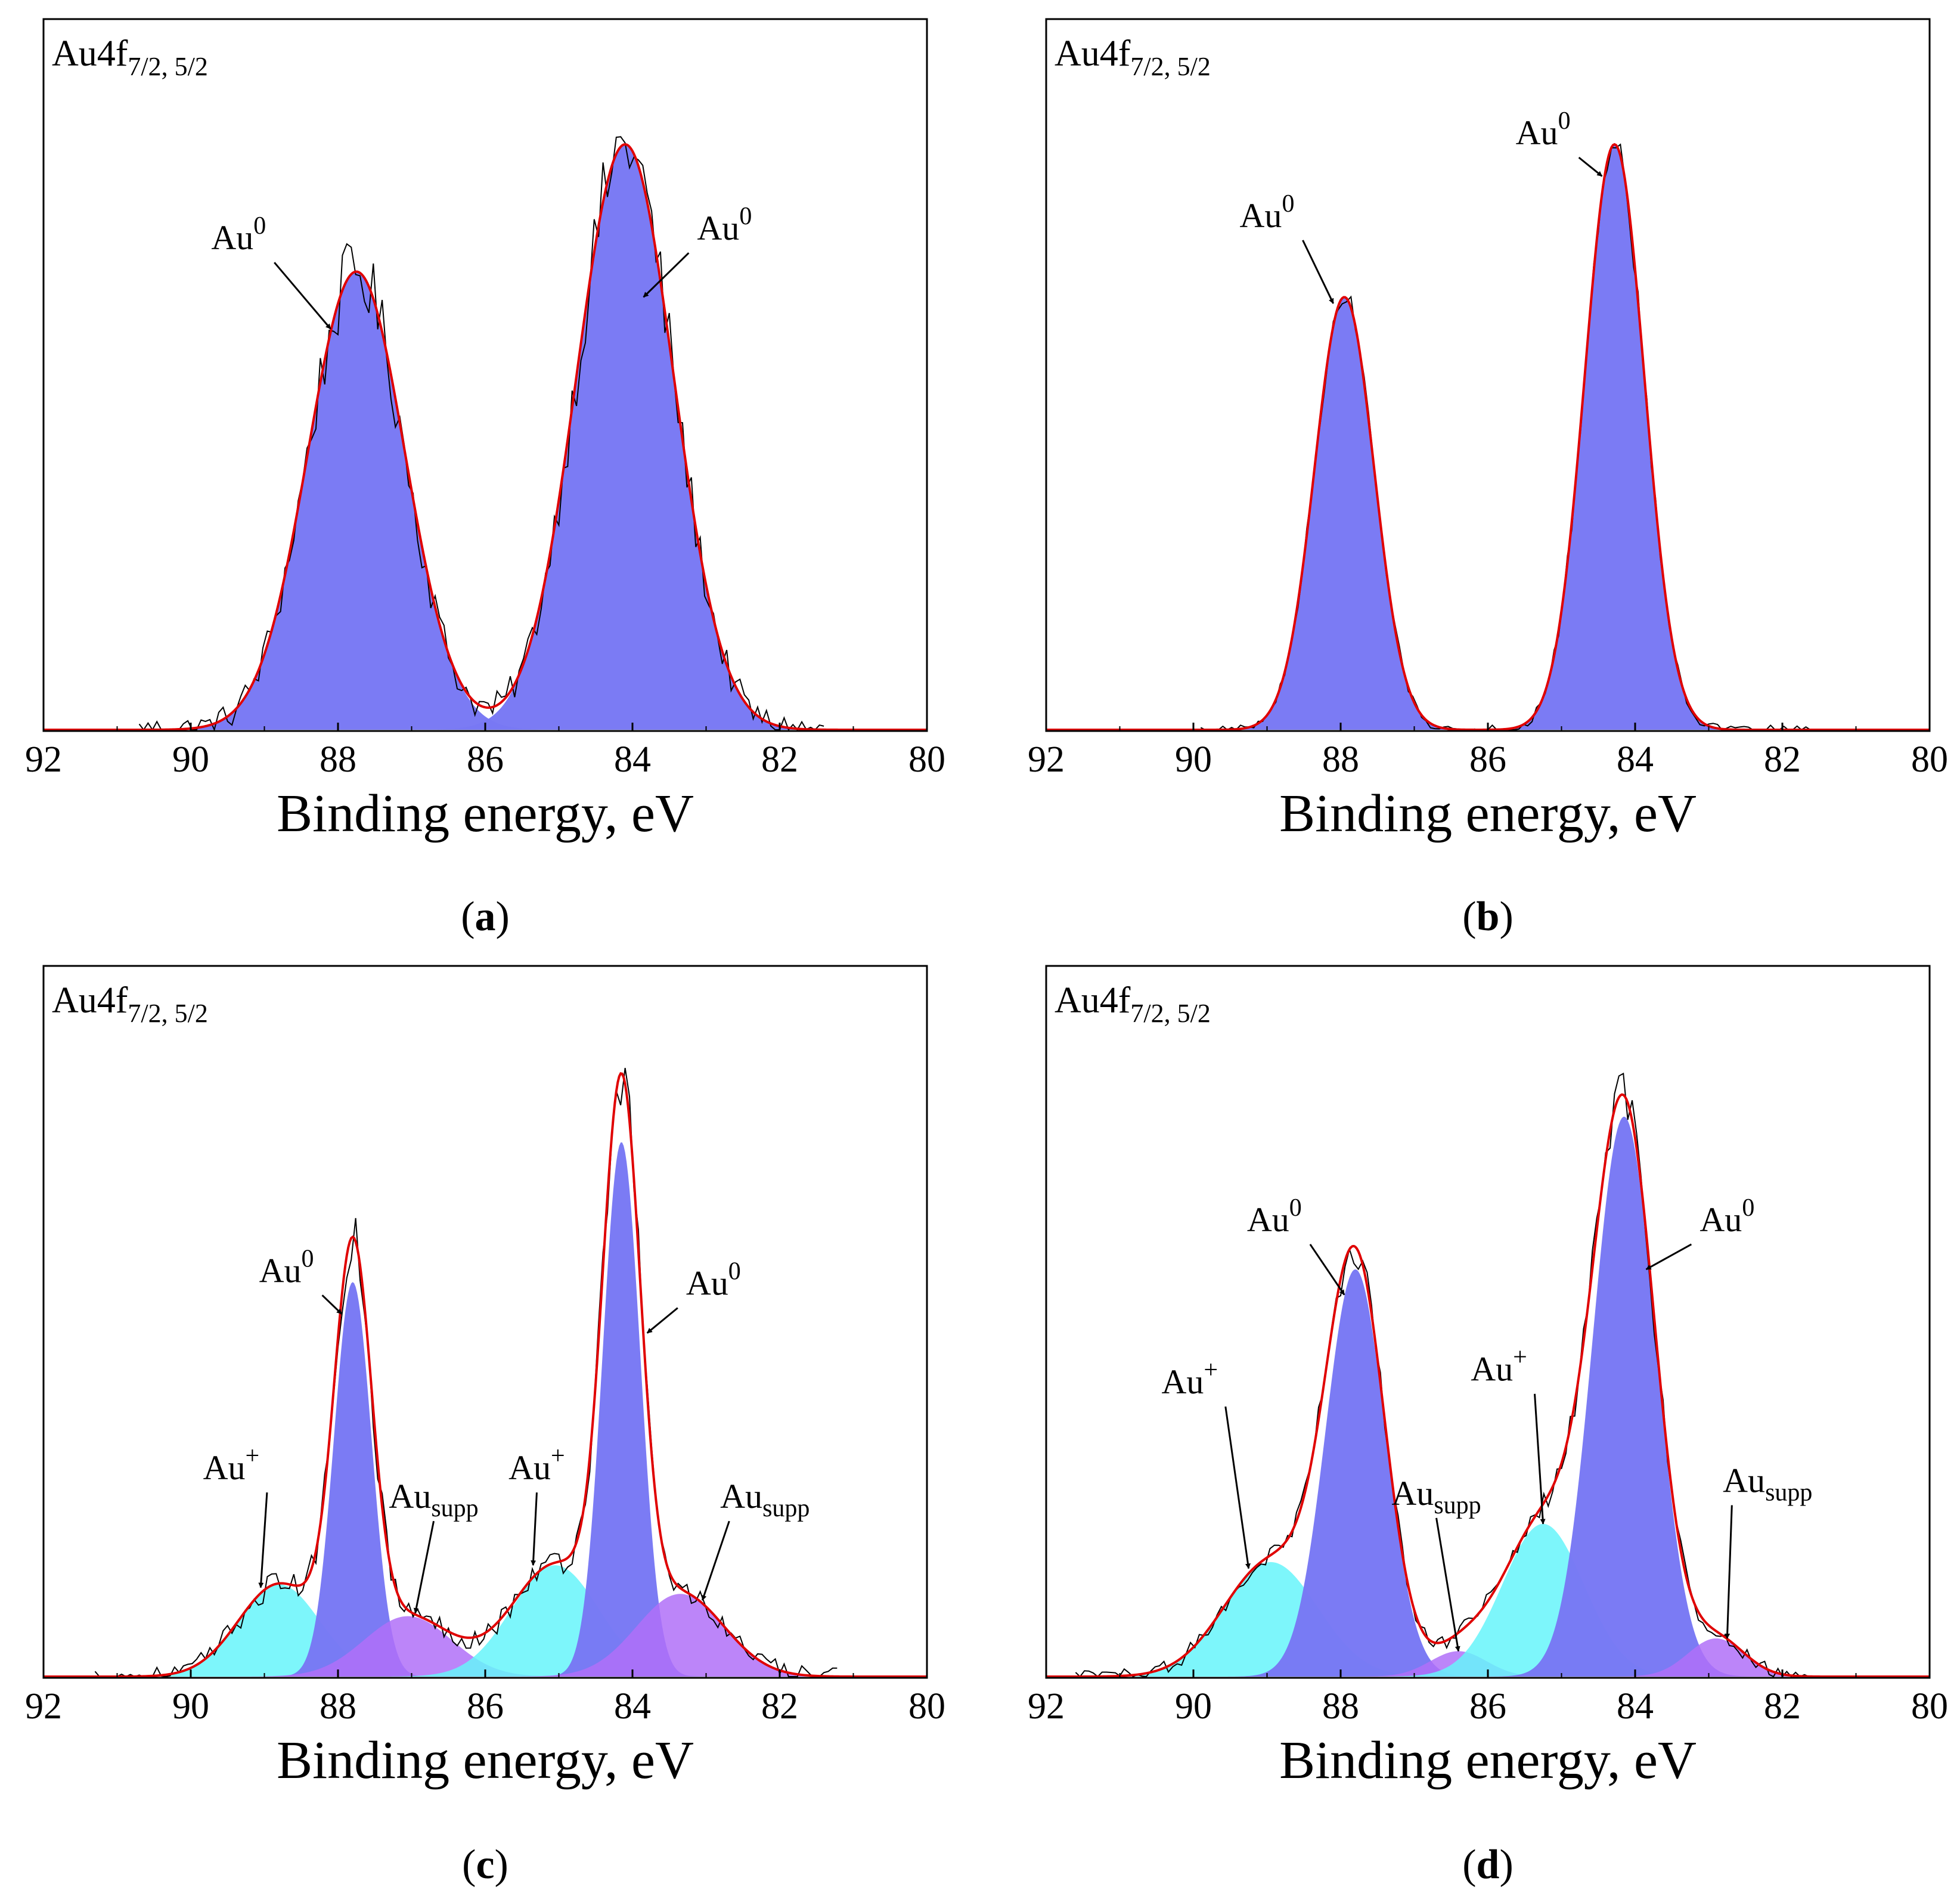 This screenshot has width=1960, height=1902. I want to click on caption-letter: b, so click(1489, 917).